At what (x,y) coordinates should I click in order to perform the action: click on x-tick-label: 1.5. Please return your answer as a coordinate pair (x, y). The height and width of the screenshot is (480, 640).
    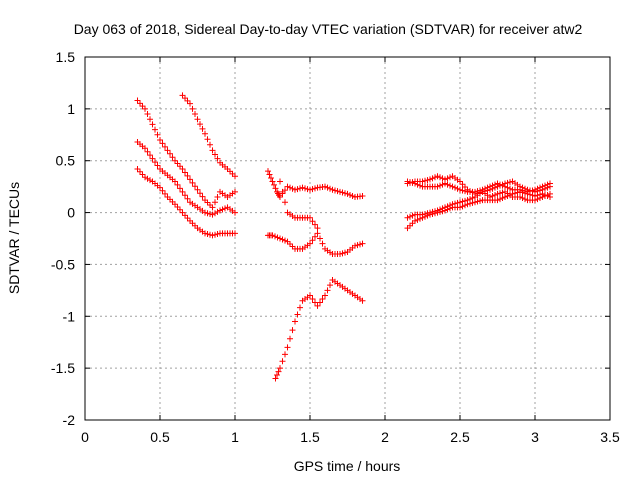
    Looking at the image, I should click on (310, 437).